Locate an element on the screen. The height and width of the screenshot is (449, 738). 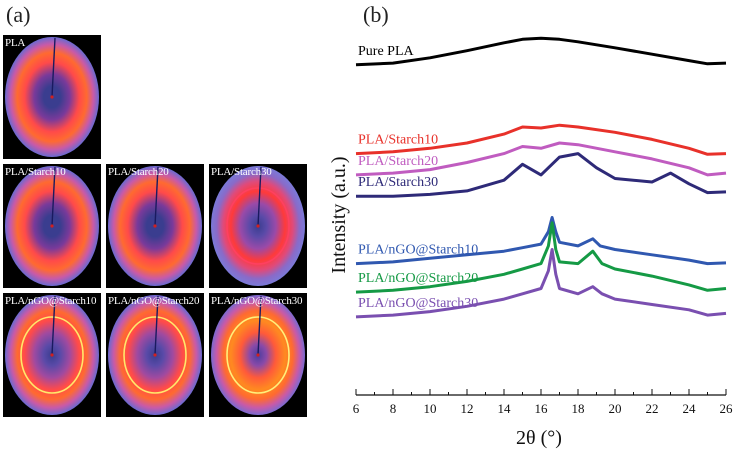
pattern-tile-ngo-starch20: PLA/nGO@Starch20 is located at coordinates (155, 355).